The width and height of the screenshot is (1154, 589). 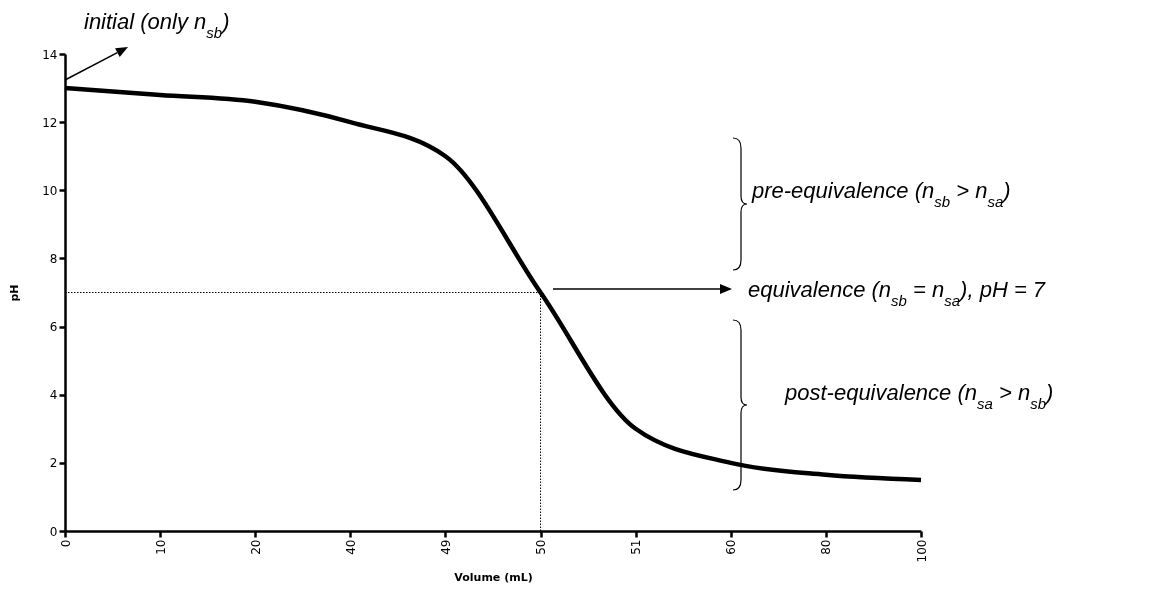 What do you see at coordinates (50, 190) in the screenshot?
I see `y-tick-label: 10` at bounding box center [50, 190].